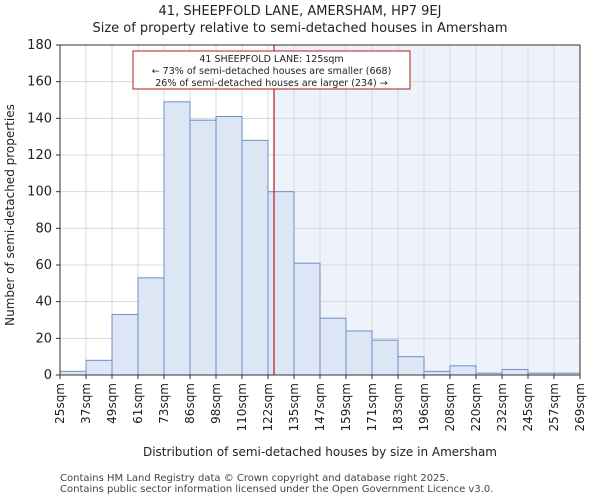 The image size is (600, 500). I want to click on x-tick-label-73sqm: 73sqm, so click(164, 403).